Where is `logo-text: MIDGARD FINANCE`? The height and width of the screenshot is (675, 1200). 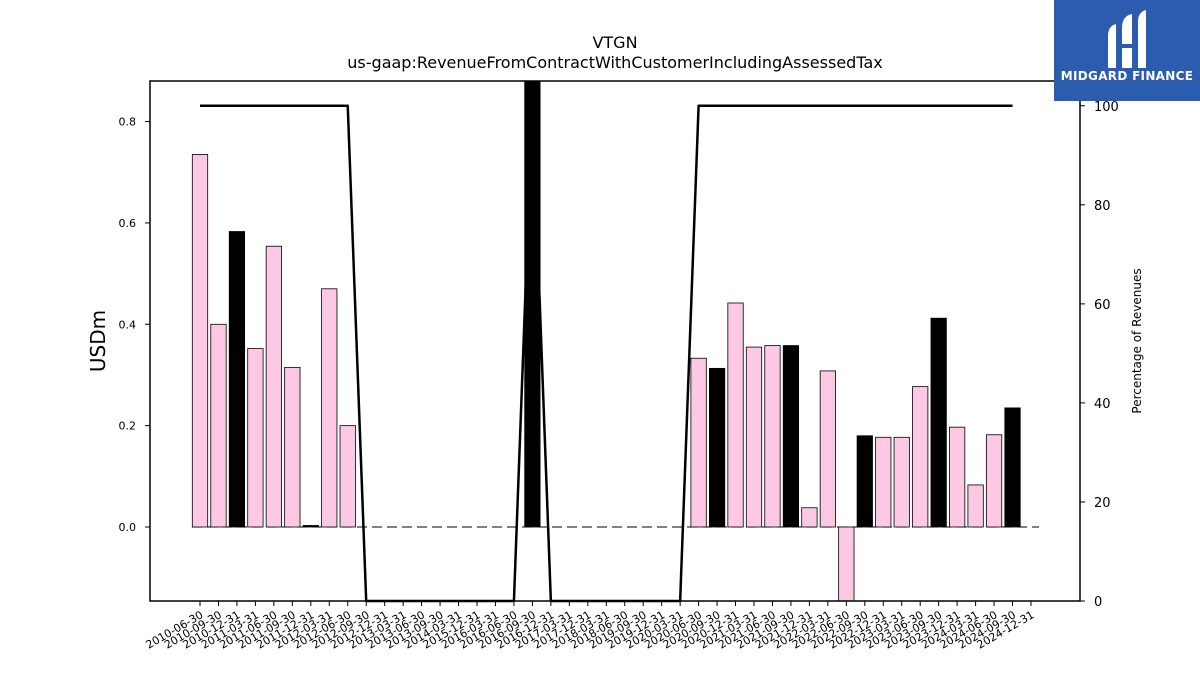
logo-text: MIDGARD FINANCE is located at coordinates (1127, 76).